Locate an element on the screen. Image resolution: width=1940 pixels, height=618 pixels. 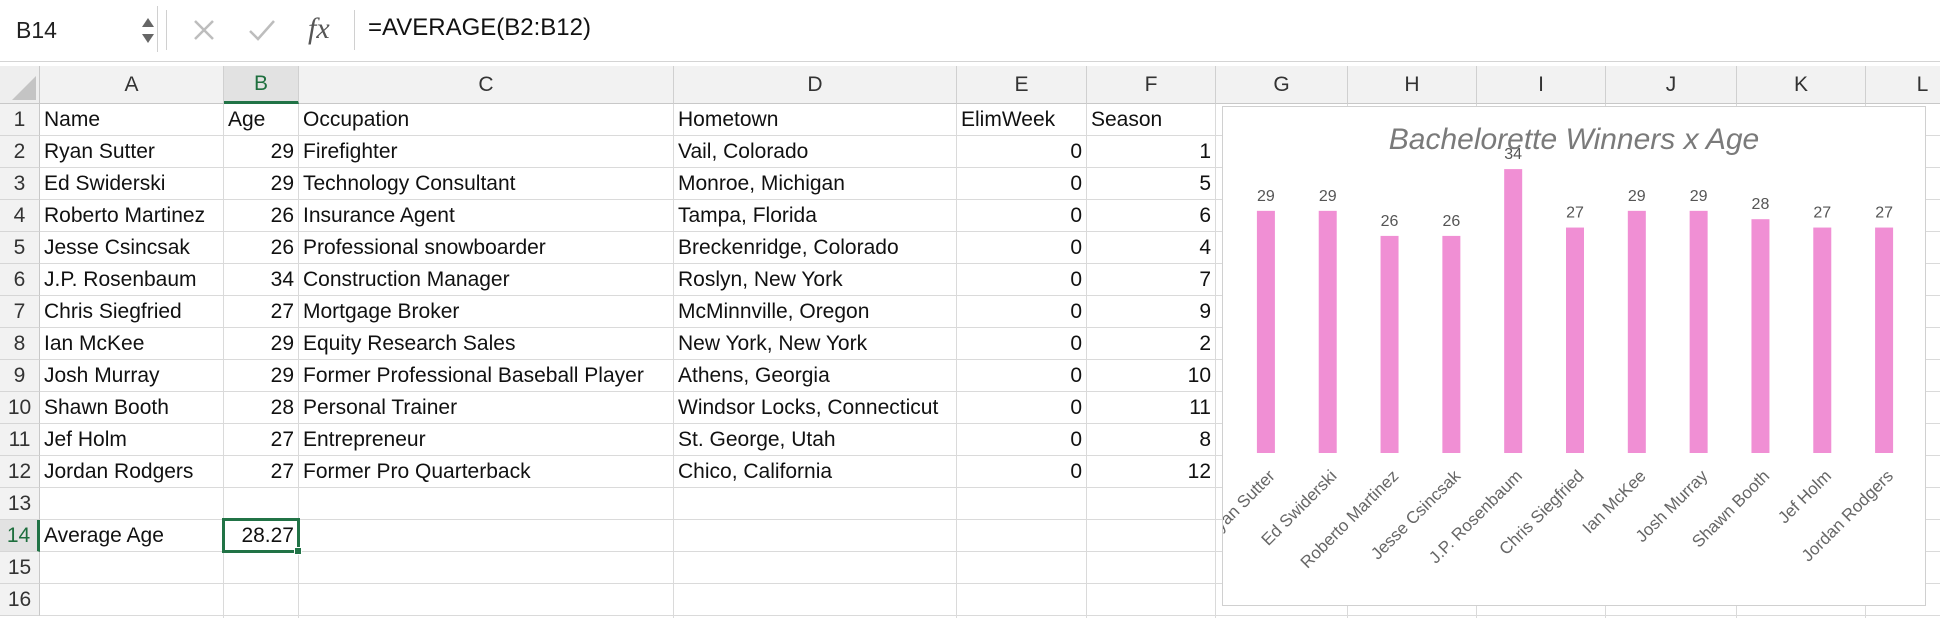
header-cell-season: Season is located at coordinates (1127, 119).